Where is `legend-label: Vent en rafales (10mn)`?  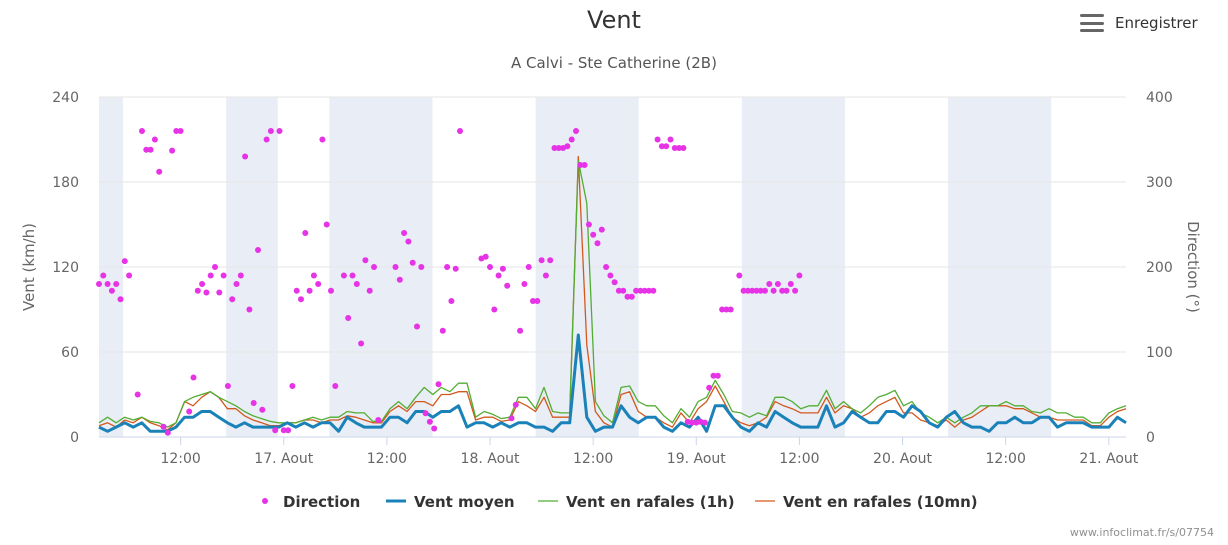
legend-label: Vent en rafales (10mn) is located at coordinates (880, 502).